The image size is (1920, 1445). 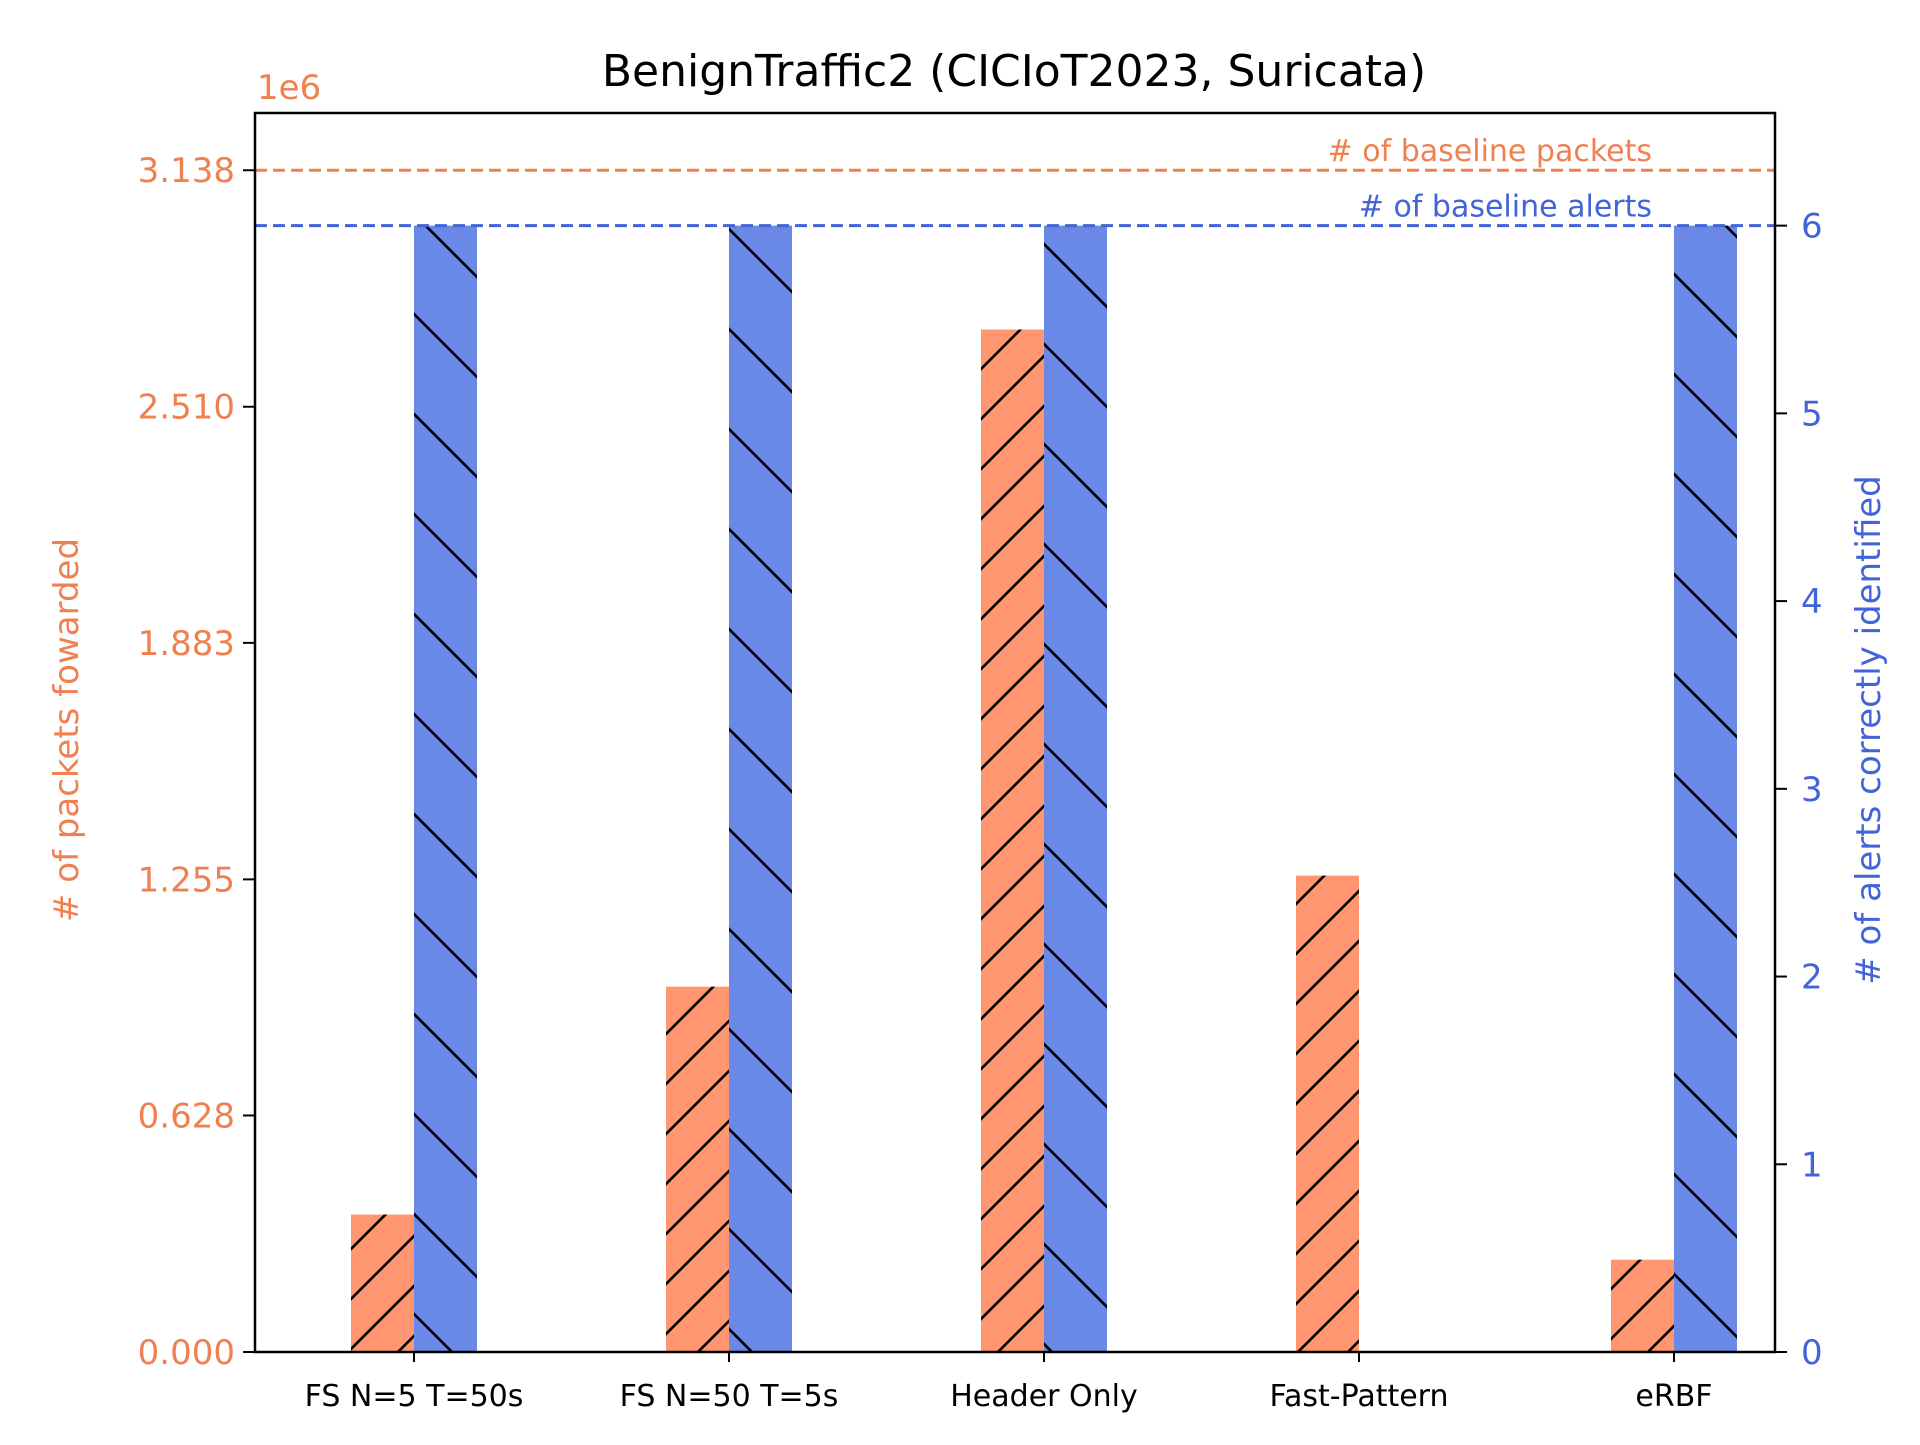 What do you see at coordinates (1490, 151) in the screenshot?
I see `baseline-label-left: # of baseline packets` at bounding box center [1490, 151].